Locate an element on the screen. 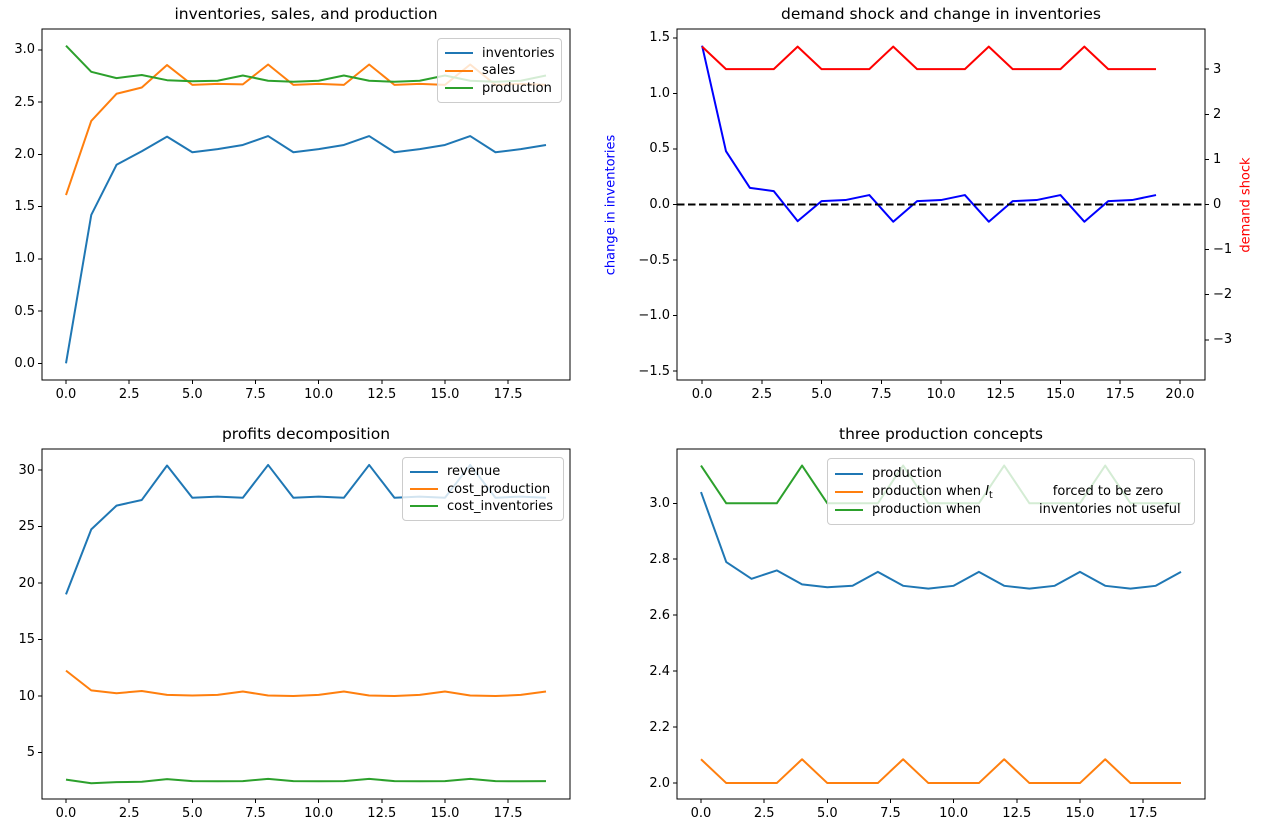 This screenshot has height=834, width=1264. x-tick-label: 20.0 is located at coordinates (1180, 394).